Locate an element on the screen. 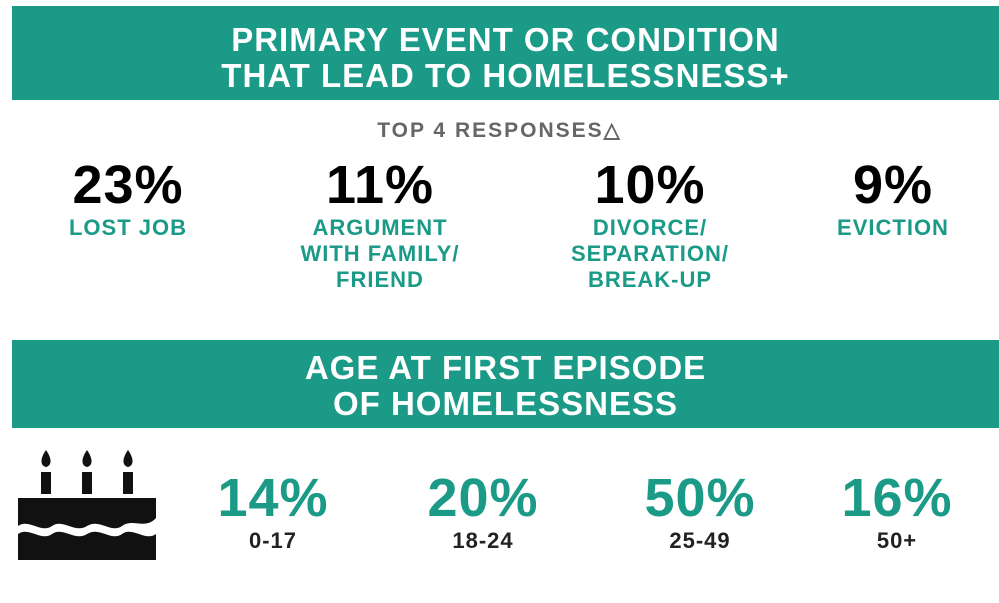  title-line: OF HOMELESSNESS is located at coordinates (505, 403).